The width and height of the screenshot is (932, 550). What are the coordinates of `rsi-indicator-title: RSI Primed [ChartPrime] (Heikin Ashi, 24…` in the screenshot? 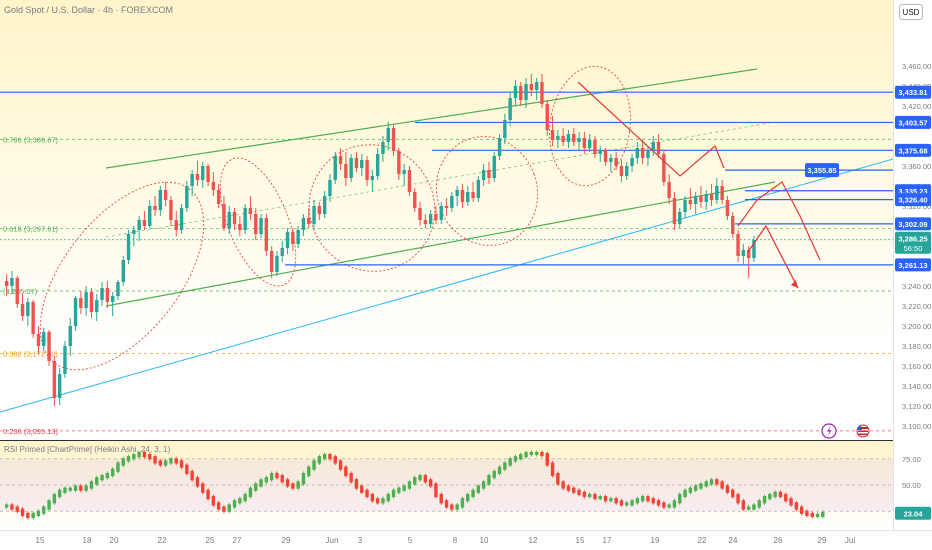 It's located at (87, 449).